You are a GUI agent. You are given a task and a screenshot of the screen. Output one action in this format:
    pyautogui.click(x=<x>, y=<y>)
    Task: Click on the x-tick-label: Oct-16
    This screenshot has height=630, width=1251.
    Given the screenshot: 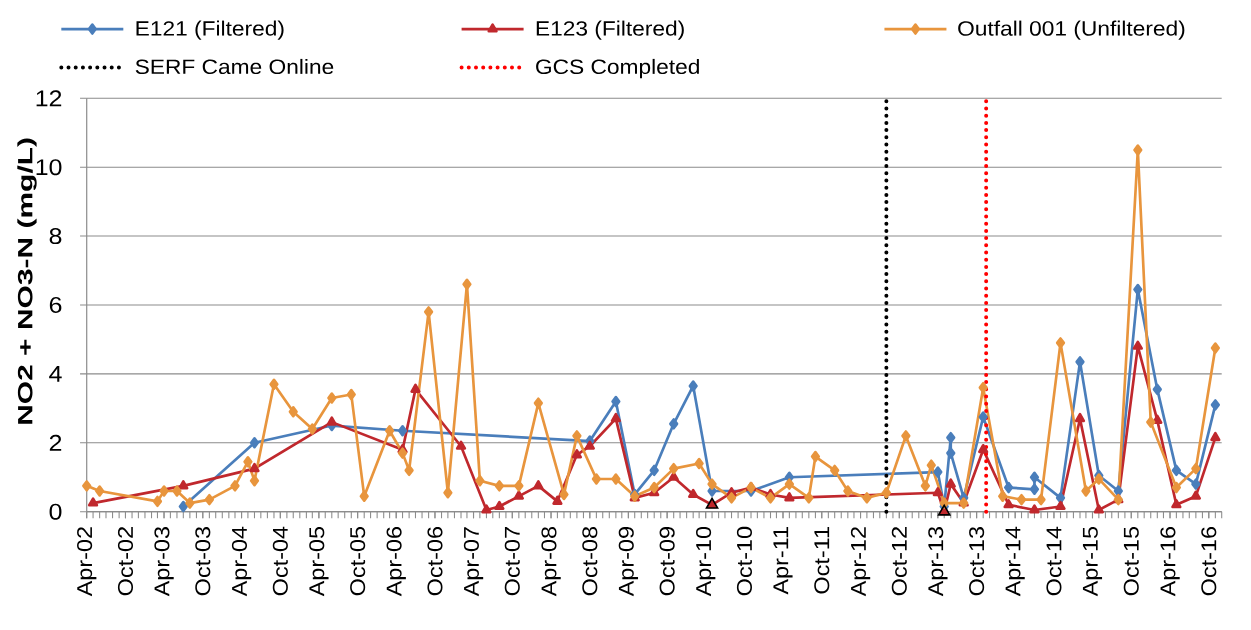 What is the action you would take?
    pyautogui.click(x=1209, y=561)
    